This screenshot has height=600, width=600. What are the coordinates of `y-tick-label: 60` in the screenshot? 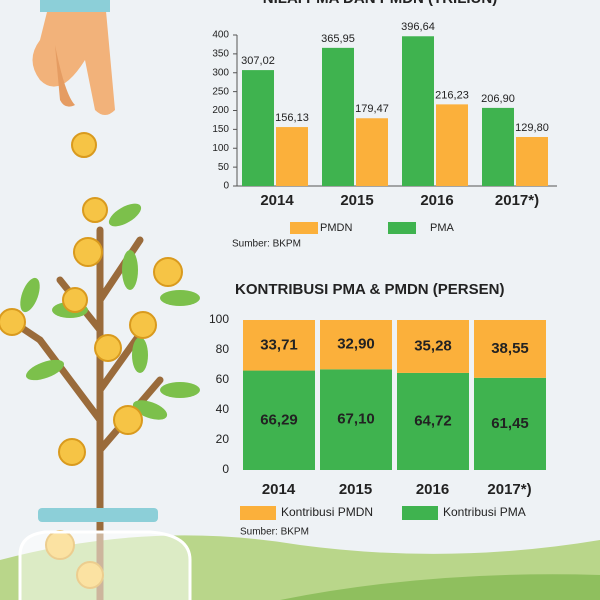 It's located at (223, 379).